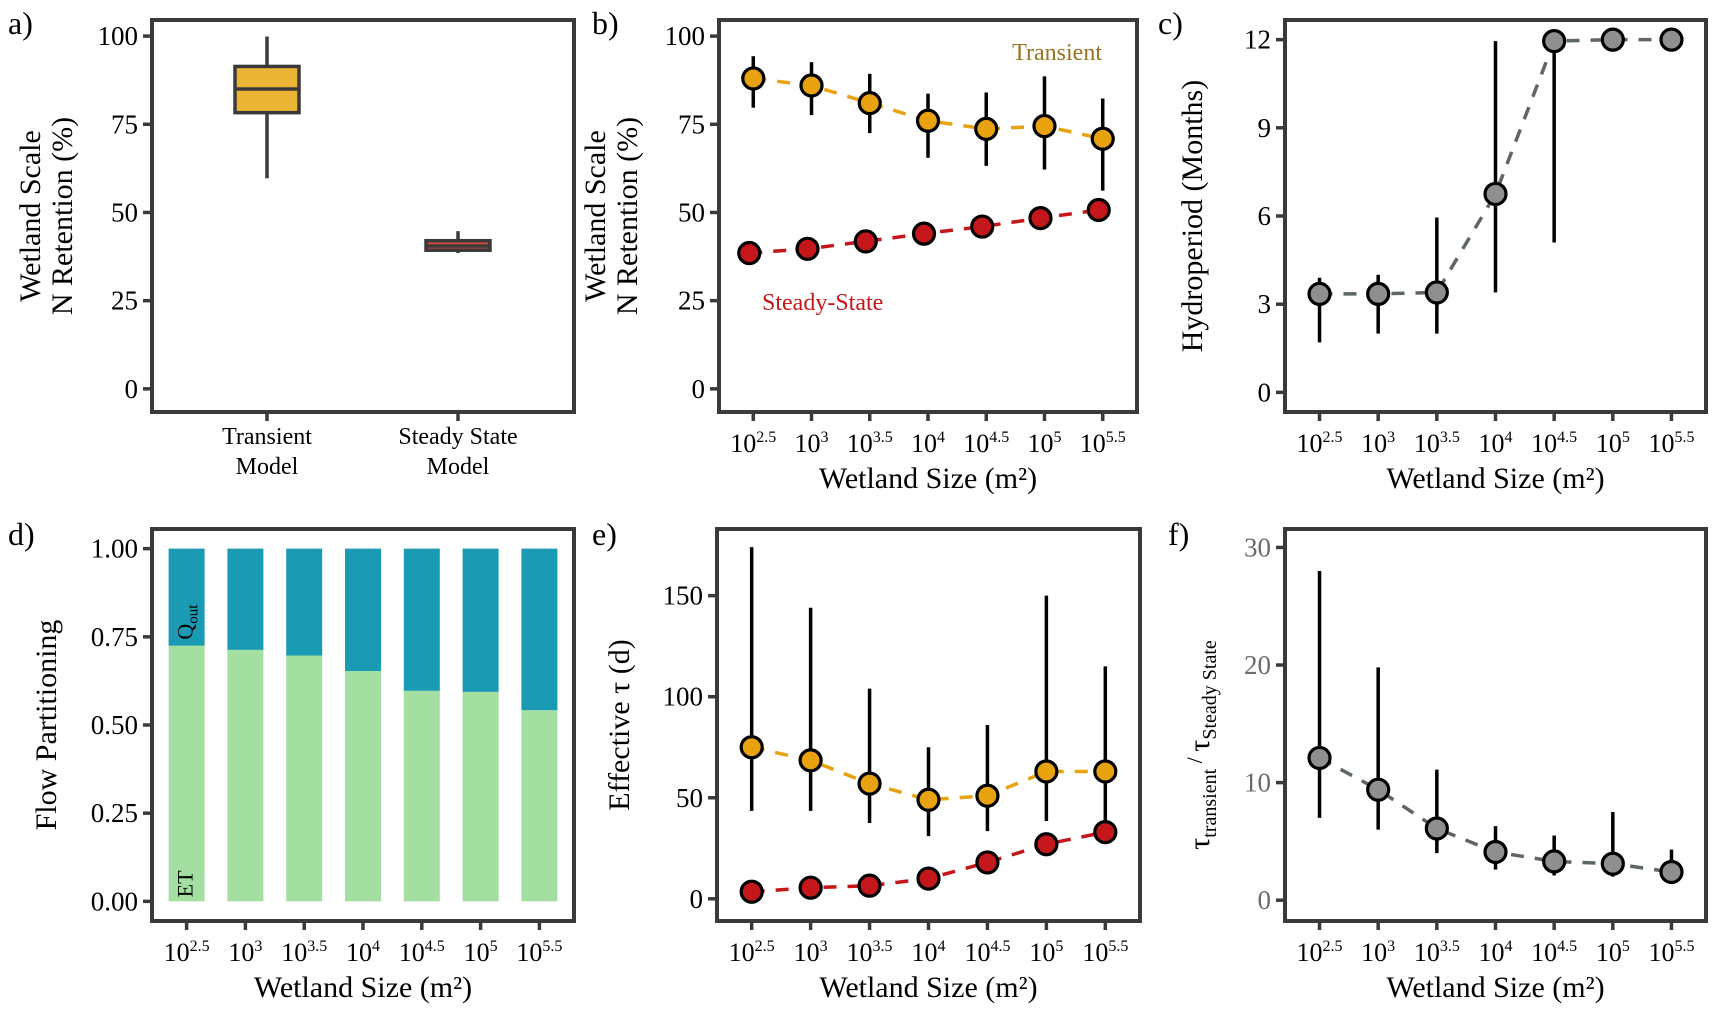  Describe the element at coordinates (185, 883) in the screenshot. I see `annotation-et: ET` at that location.